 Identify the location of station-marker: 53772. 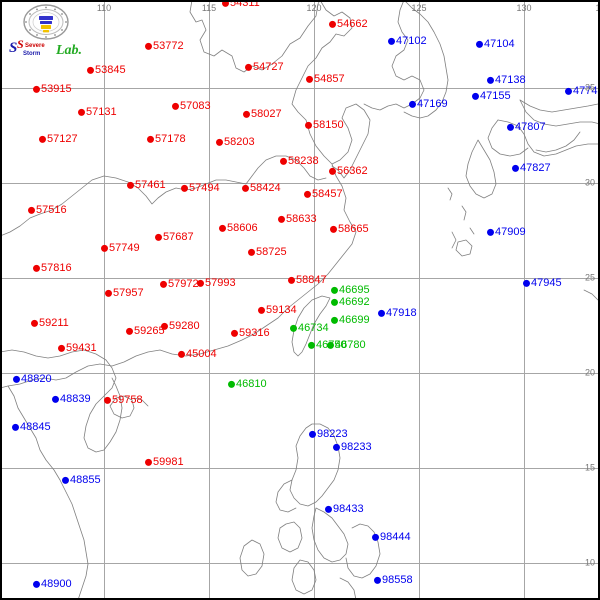
(164, 45).